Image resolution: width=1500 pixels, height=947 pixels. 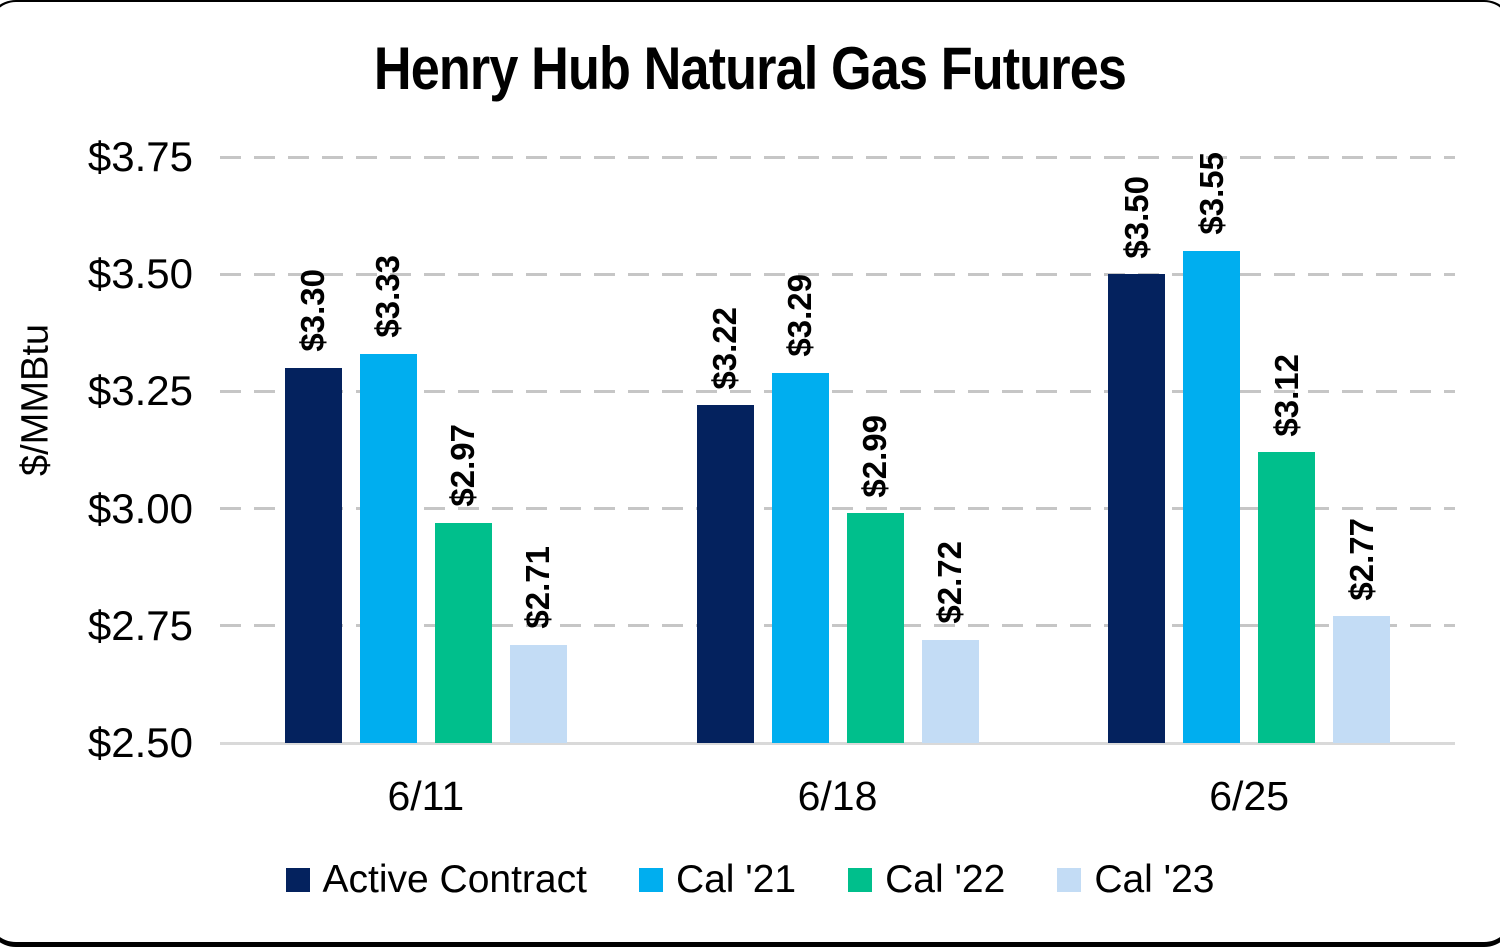 What do you see at coordinates (463, 632) in the screenshot?
I see `bar-6-11-cal-'22` at bounding box center [463, 632].